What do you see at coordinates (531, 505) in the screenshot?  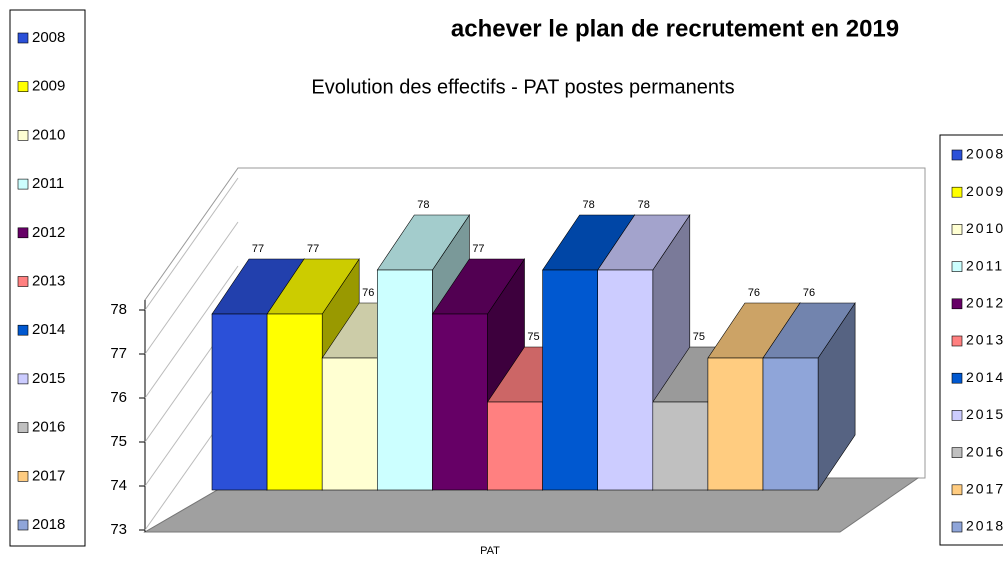 I see `floor` at bounding box center [531, 505].